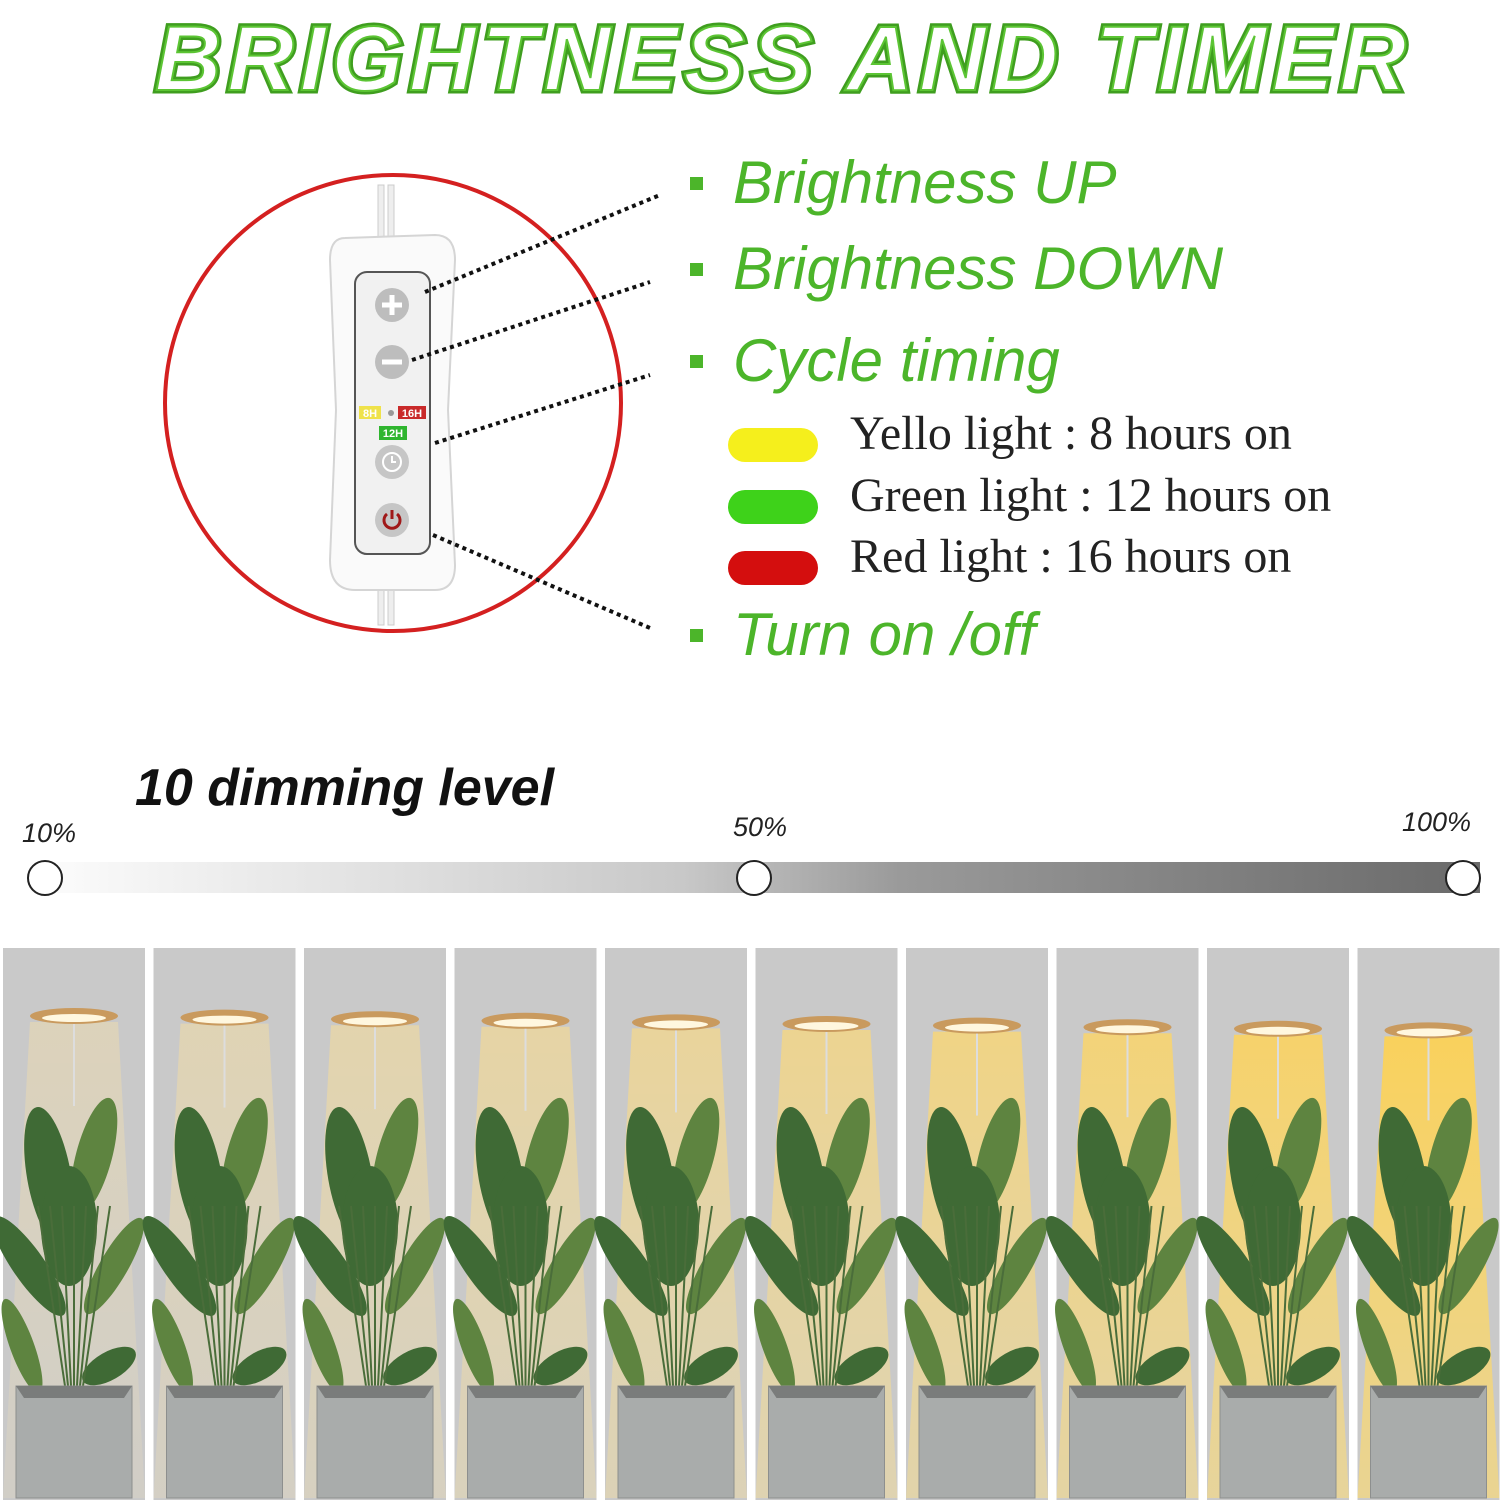 The image size is (1500, 1500). What do you see at coordinates (412, 414) in the screenshot?
I see `timer-16h-label: 16H` at bounding box center [412, 414].